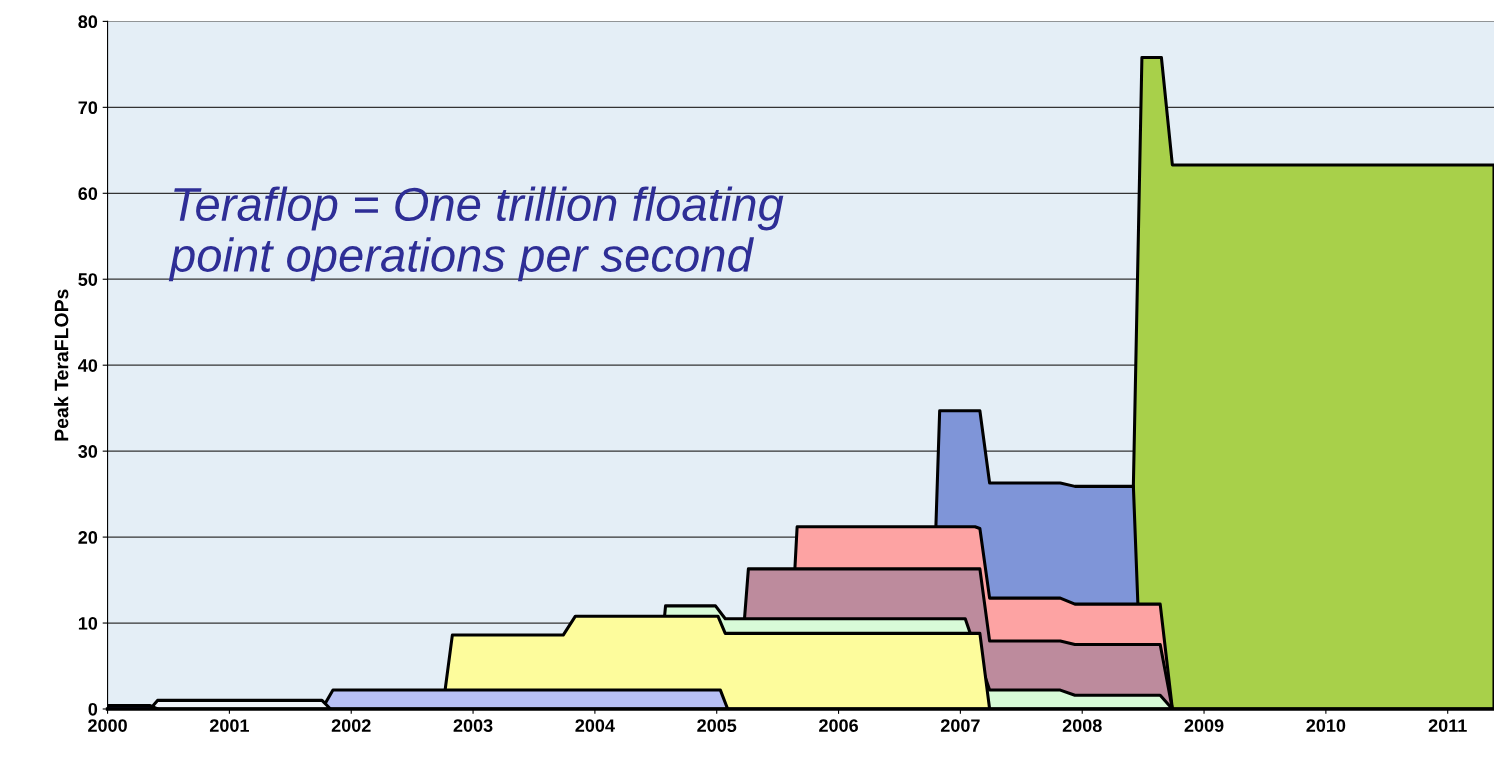  What do you see at coordinates (1204, 725) in the screenshot?
I see `x-tick-label: 2009` at bounding box center [1204, 725].